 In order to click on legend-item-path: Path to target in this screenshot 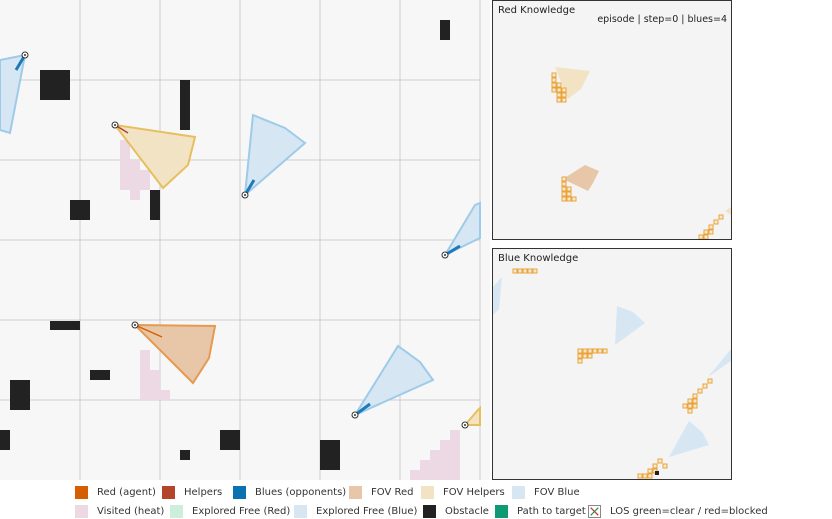, I will do `click(540, 511)`.